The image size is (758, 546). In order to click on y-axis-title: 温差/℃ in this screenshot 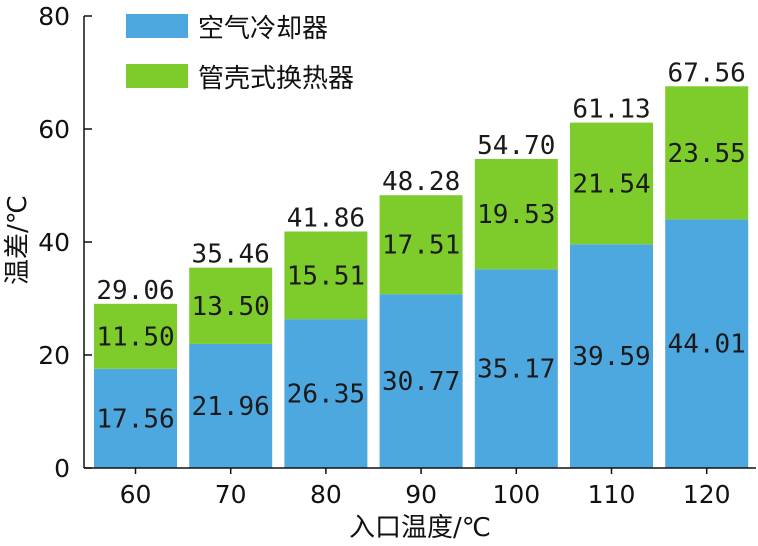, I will do `click(18, 240)`.